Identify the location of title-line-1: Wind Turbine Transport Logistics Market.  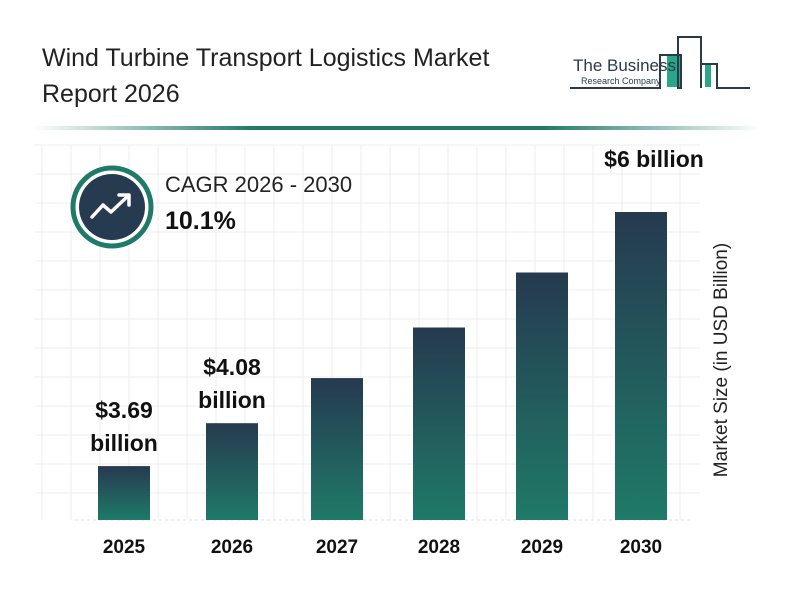
(266, 58).